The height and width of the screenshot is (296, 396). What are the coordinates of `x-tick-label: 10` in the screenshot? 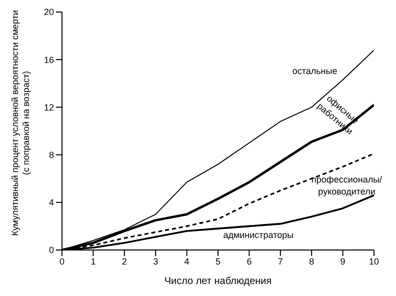 It's located at (374, 261).